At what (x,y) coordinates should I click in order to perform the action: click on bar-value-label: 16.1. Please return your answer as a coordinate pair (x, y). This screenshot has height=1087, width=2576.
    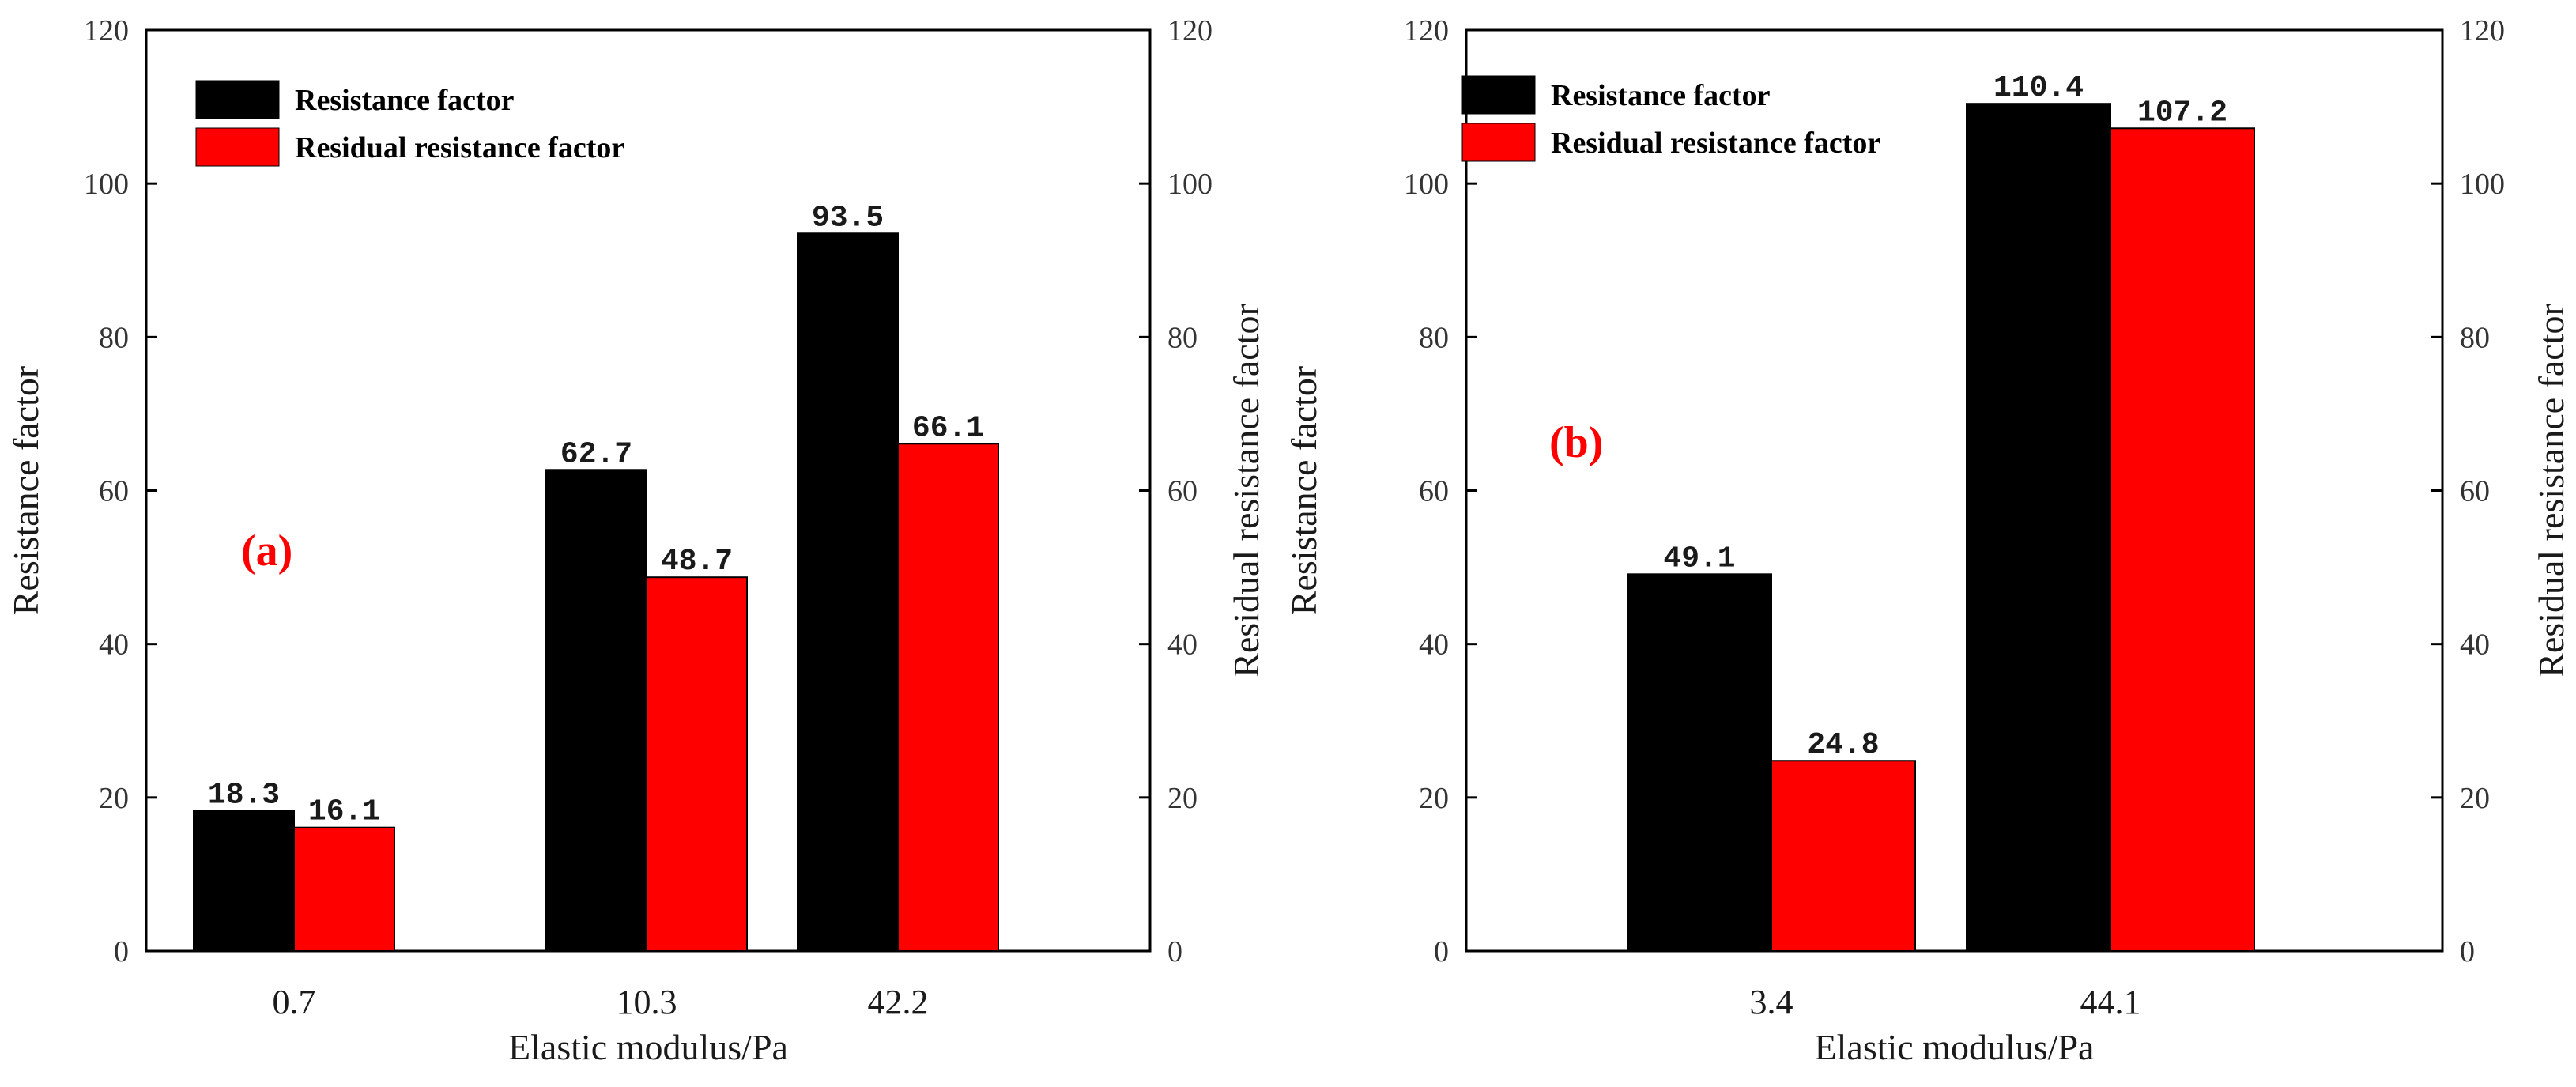
    Looking at the image, I should click on (344, 812).